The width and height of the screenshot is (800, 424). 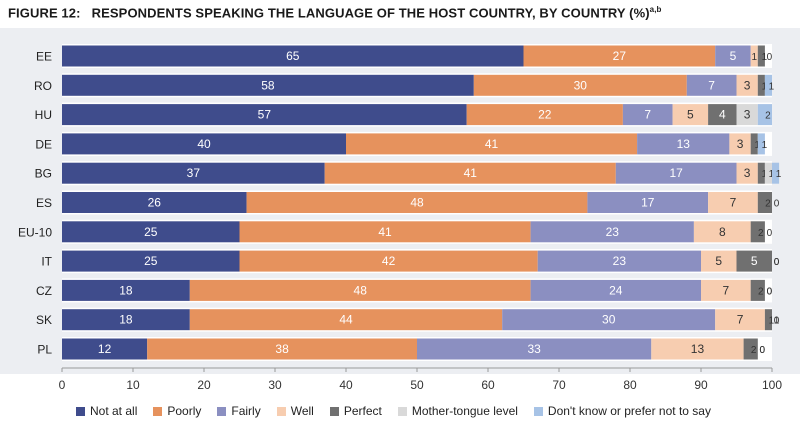 What do you see at coordinates (246, 411) in the screenshot?
I see `legend-label: Fairly` at bounding box center [246, 411].